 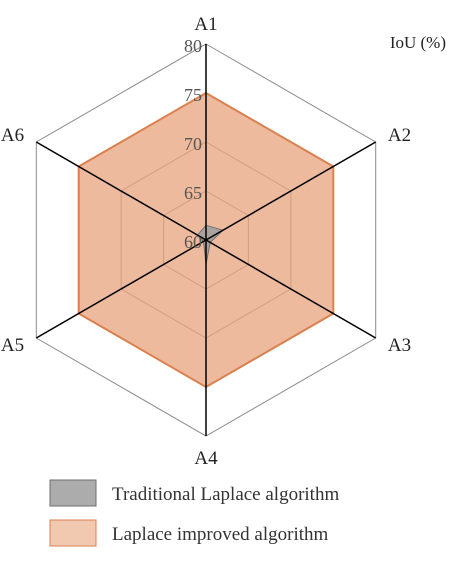 I want to click on tick-label-80: 80, so click(x=193, y=46).